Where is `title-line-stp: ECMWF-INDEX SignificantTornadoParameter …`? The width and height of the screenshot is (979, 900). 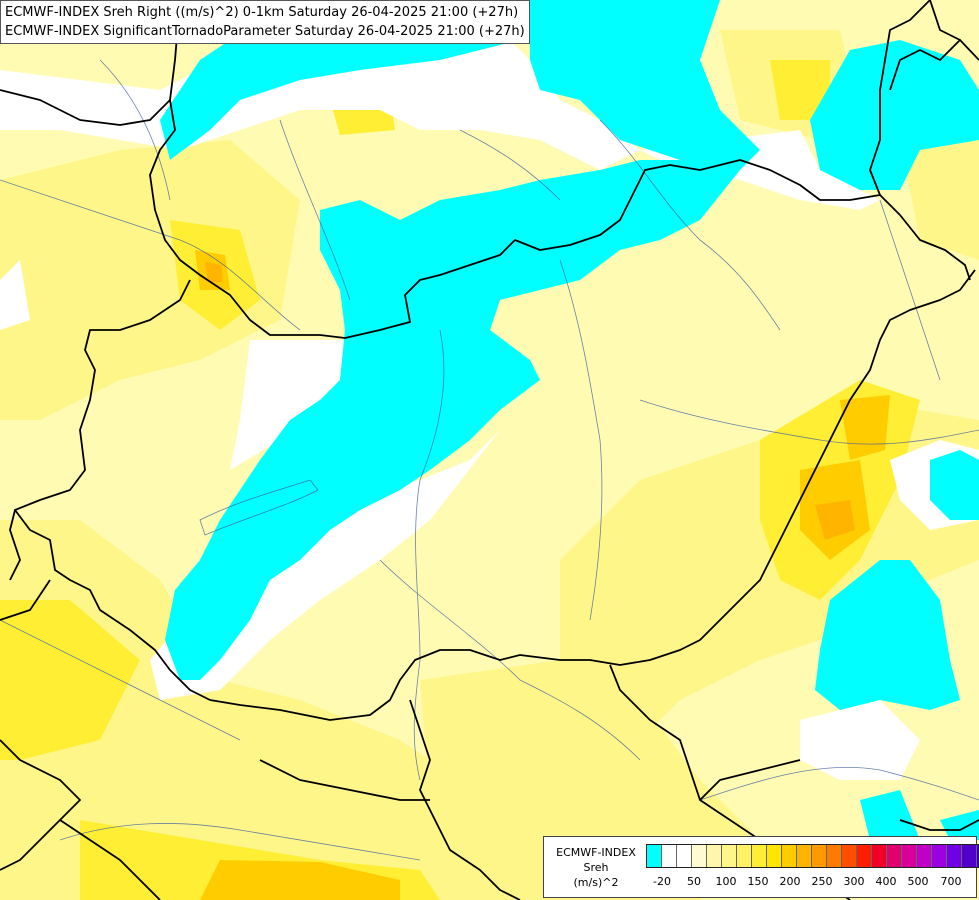
title-line-stp: ECMWF-INDEX SignificantTornadoParameter … is located at coordinates (265, 31).